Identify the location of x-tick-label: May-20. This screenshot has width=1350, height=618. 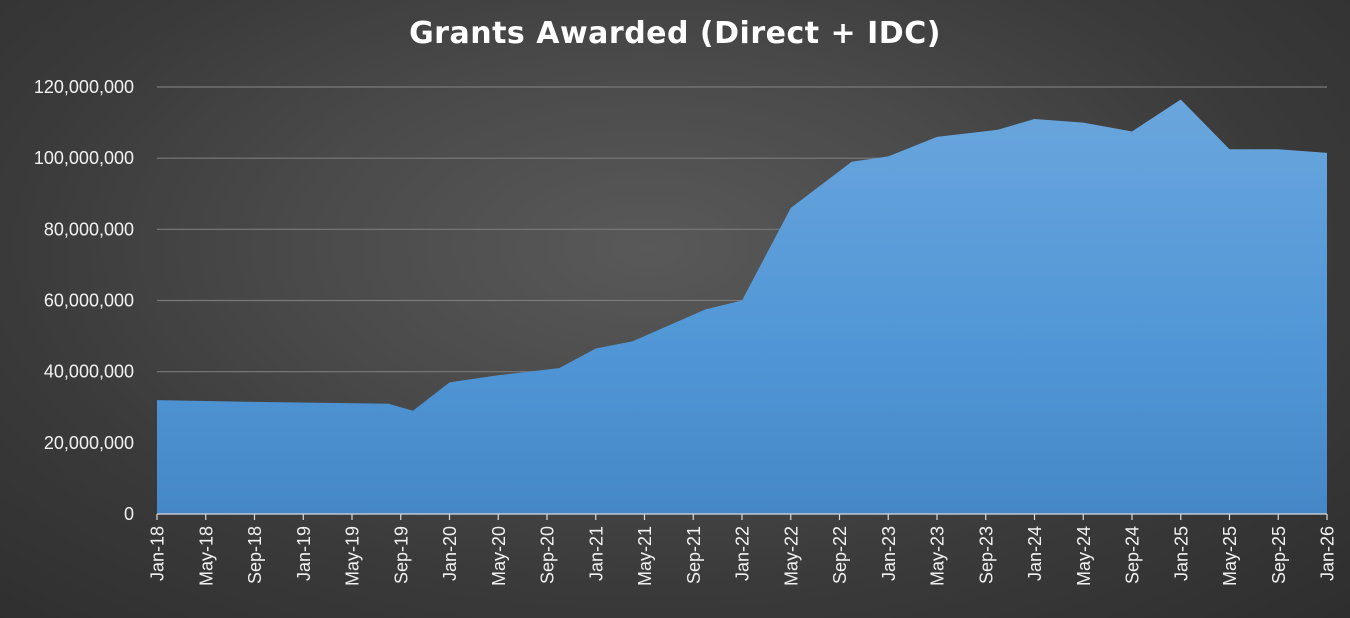
(499, 556).